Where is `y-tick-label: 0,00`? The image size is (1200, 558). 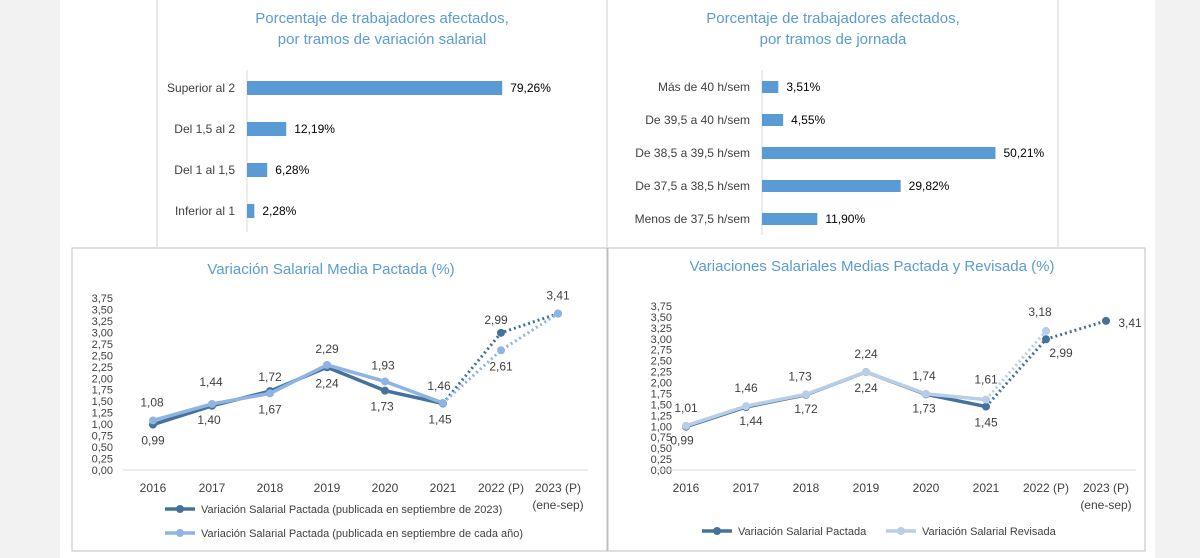
y-tick-label: 0,00 is located at coordinates (102, 471).